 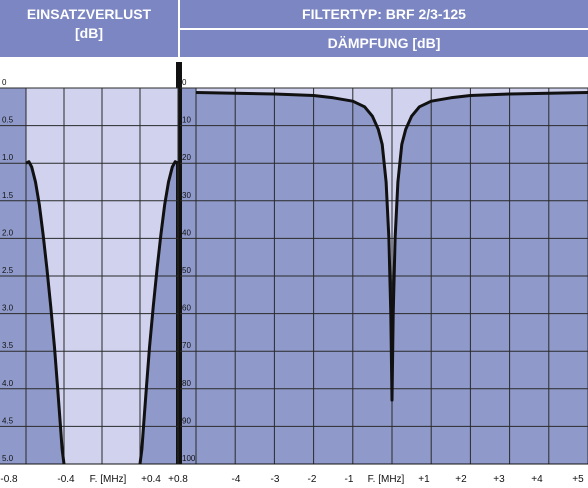 I want to click on right-ytick-label: 100, so click(x=189, y=458).